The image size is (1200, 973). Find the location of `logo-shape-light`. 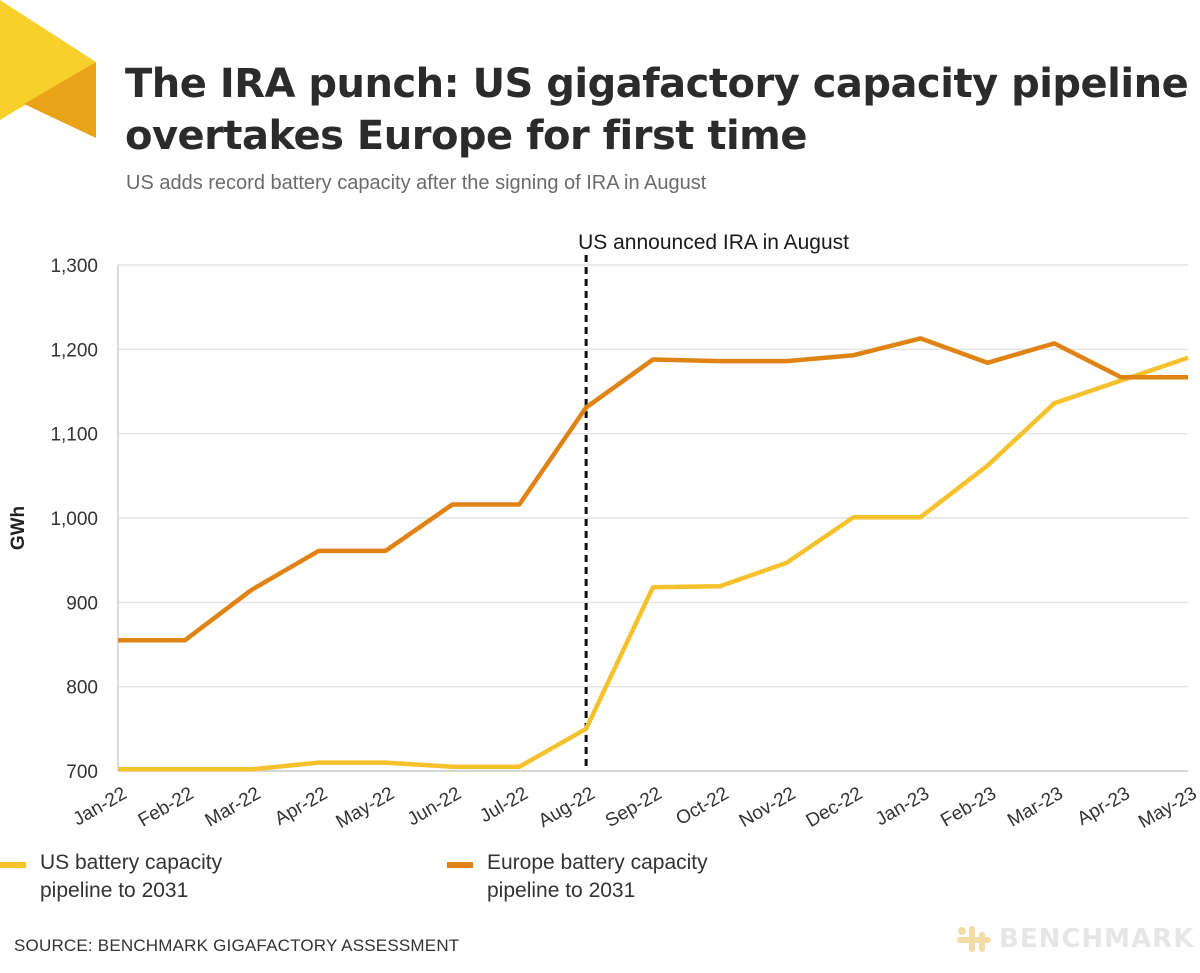

logo-shape-light is located at coordinates (48, 60).